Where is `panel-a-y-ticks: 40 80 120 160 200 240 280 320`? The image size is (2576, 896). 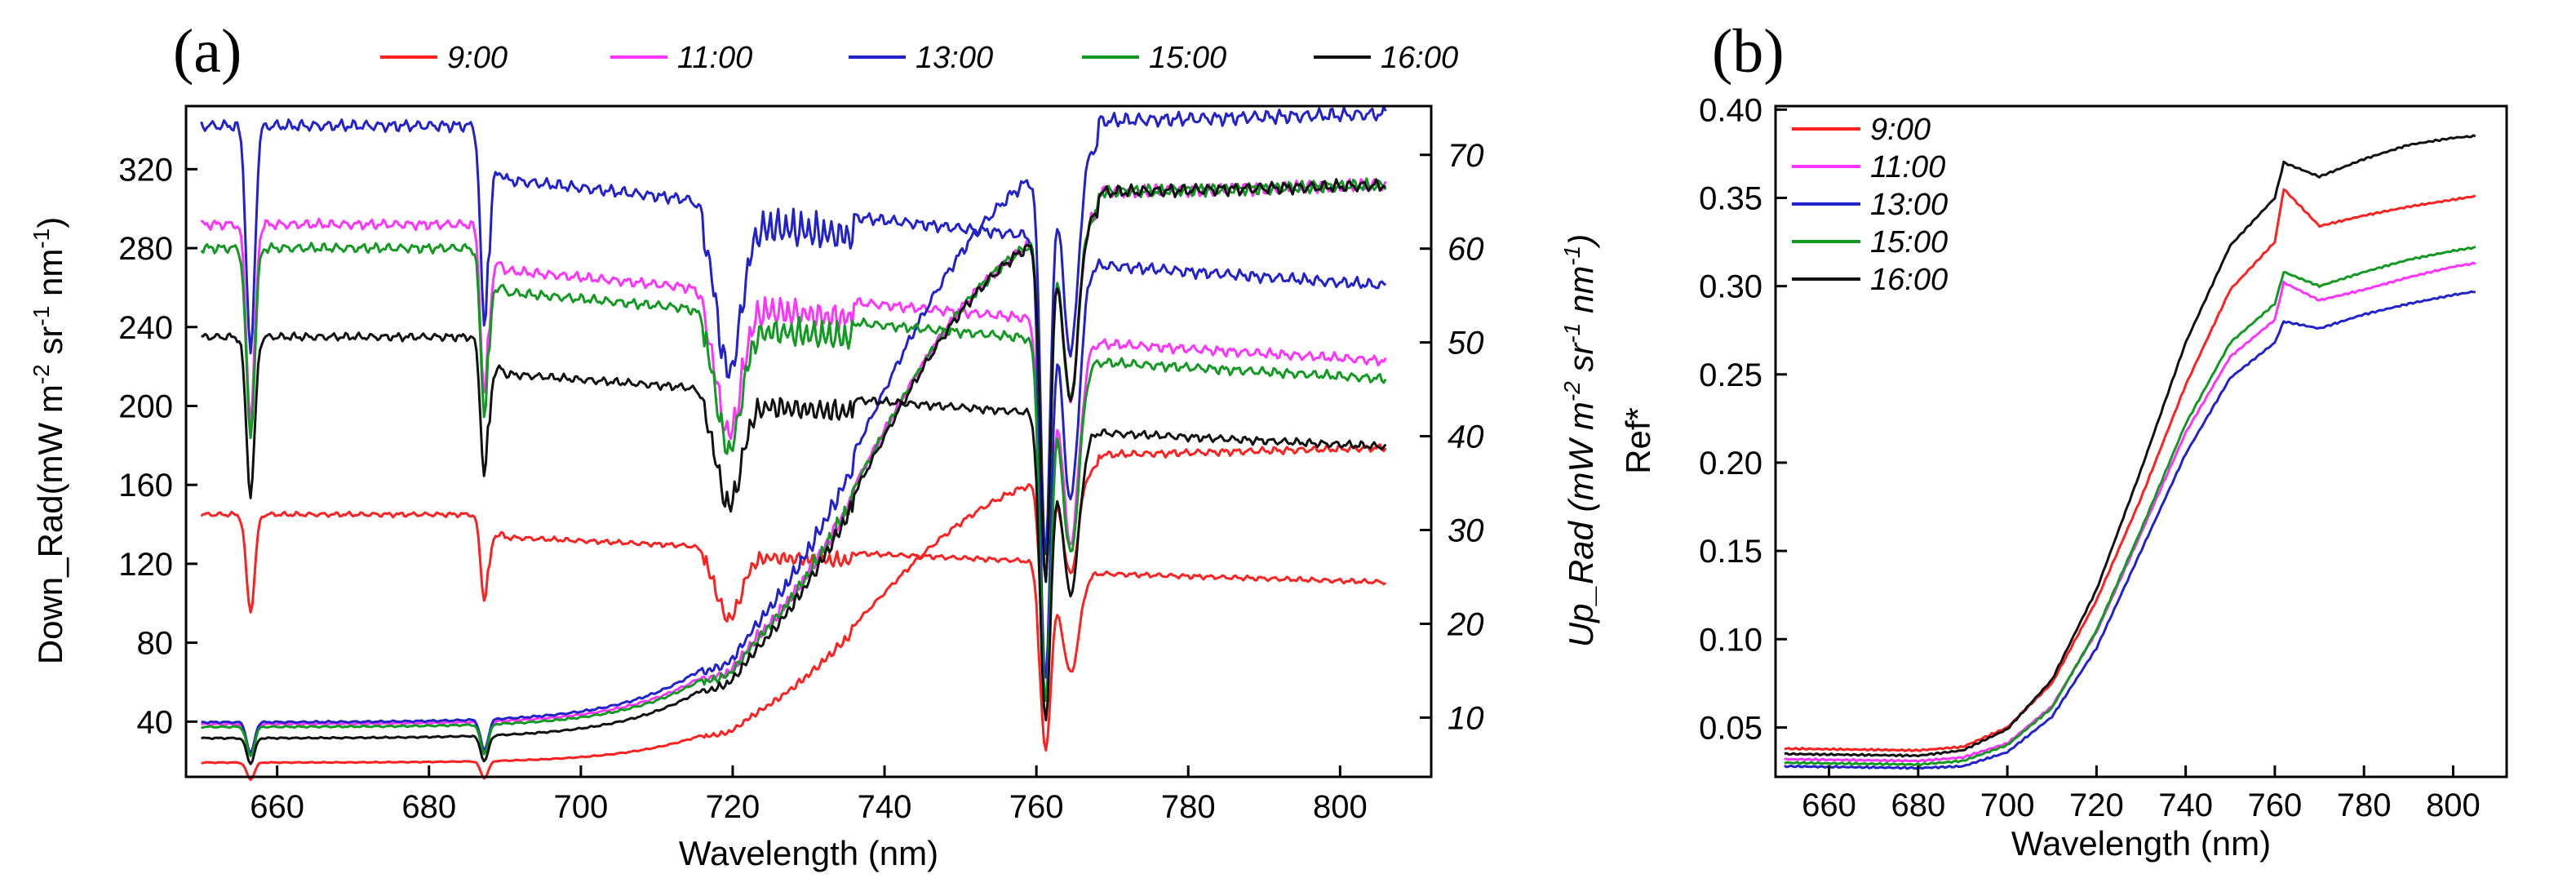 panel-a-y-ticks: 40 80 120 160 200 240 280 320 is located at coordinates (157, 446).